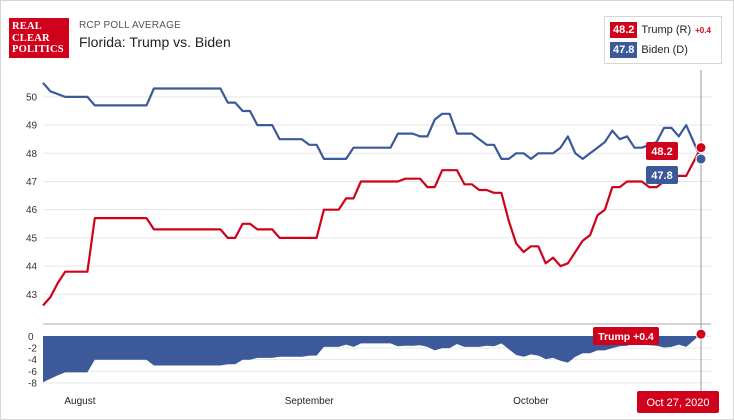 This screenshot has height=420, width=734. I want to click on logo-line-3: POLITICS, so click(38, 49).